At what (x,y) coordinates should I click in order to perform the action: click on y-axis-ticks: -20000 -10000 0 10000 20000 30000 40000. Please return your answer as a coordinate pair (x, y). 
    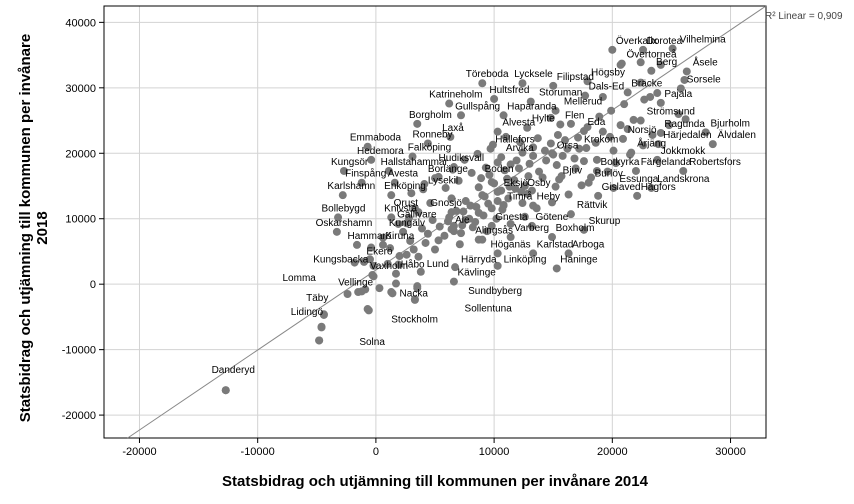
    Looking at the image, I should click on (83, 219).